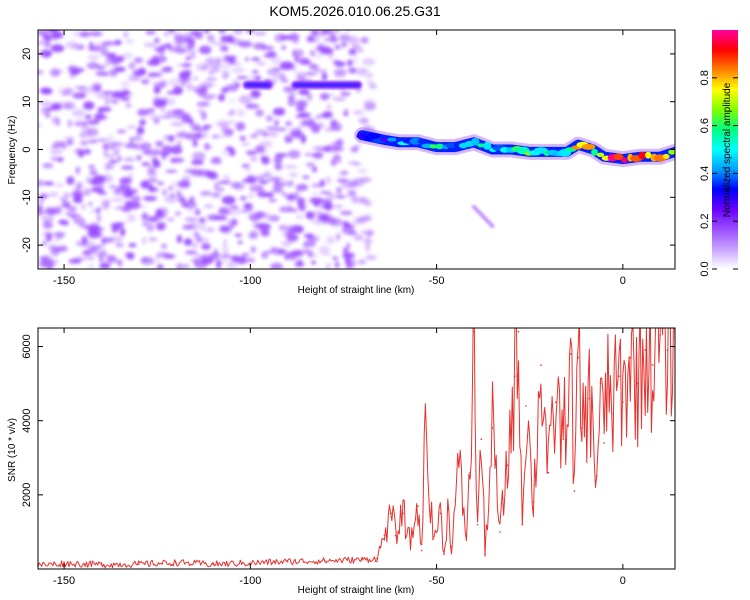 The image size is (750, 600). I want to click on x-tick-label: -100, so click(250, 581).